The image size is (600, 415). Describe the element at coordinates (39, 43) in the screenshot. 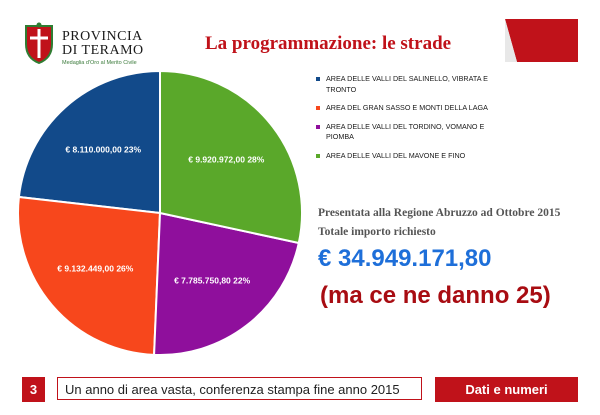

I see `crest-icon` at that location.